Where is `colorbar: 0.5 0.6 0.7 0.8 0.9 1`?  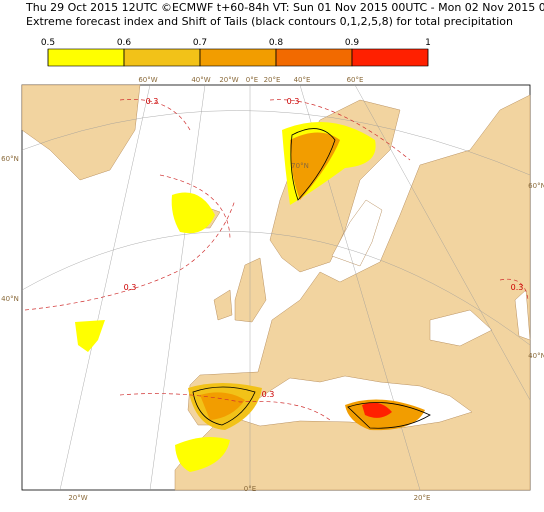 colorbar: 0.5 0.6 0.7 0.8 0.9 1 is located at coordinates (236, 52).